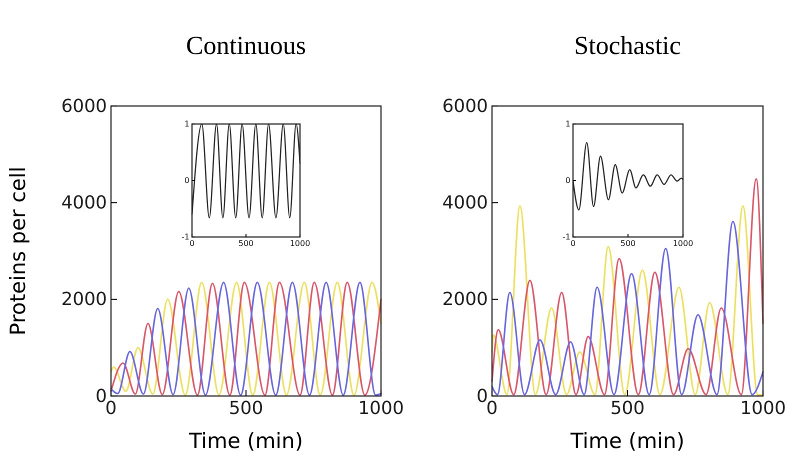 This screenshot has width=791, height=474. What do you see at coordinates (18, 251) in the screenshot?
I see `y-axis-title: Proteins per cell` at bounding box center [18, 251].